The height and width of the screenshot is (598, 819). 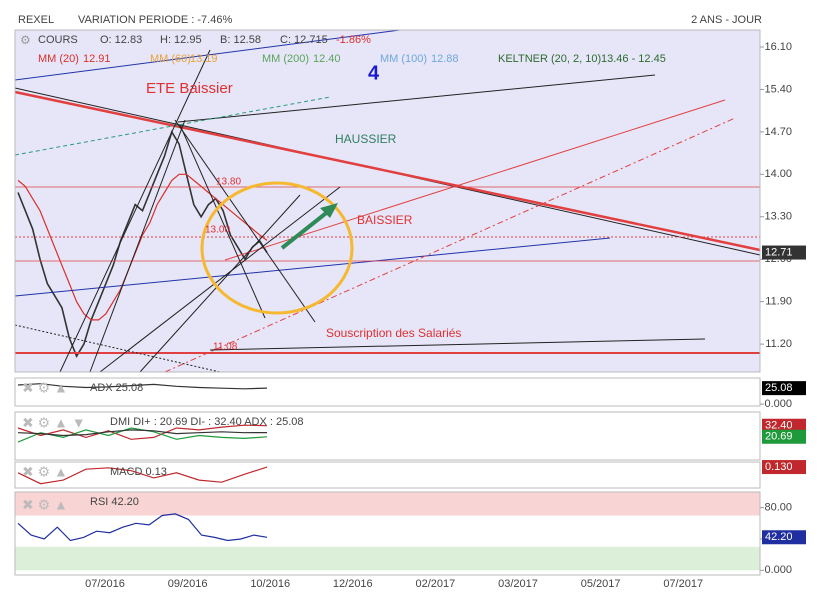 I want to click on x-tick-label: 02/2017, so click(x=436, y=584).